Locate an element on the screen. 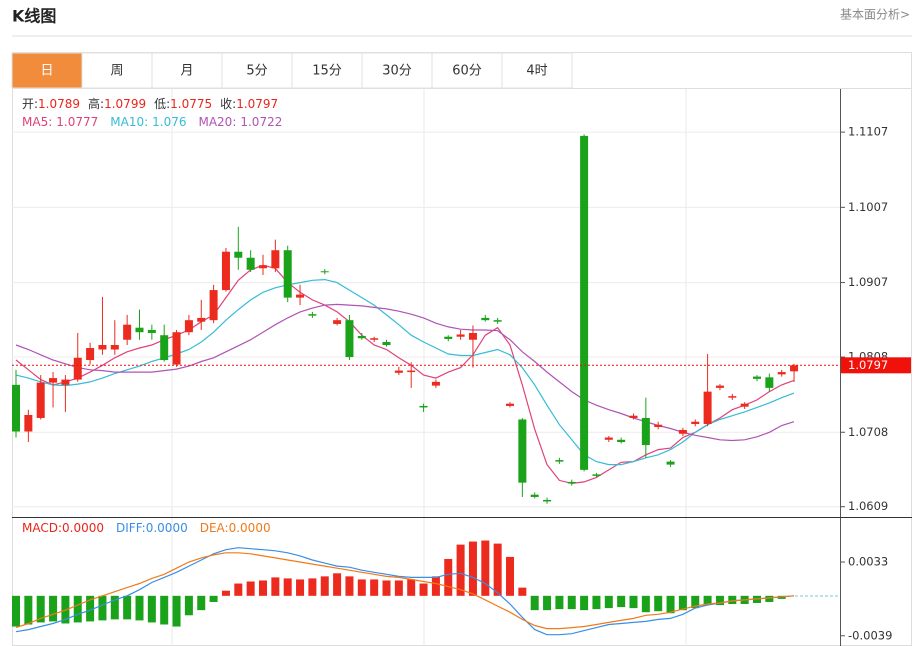  y-tick-label: 1.0907 is located at coordinates (868, 282).